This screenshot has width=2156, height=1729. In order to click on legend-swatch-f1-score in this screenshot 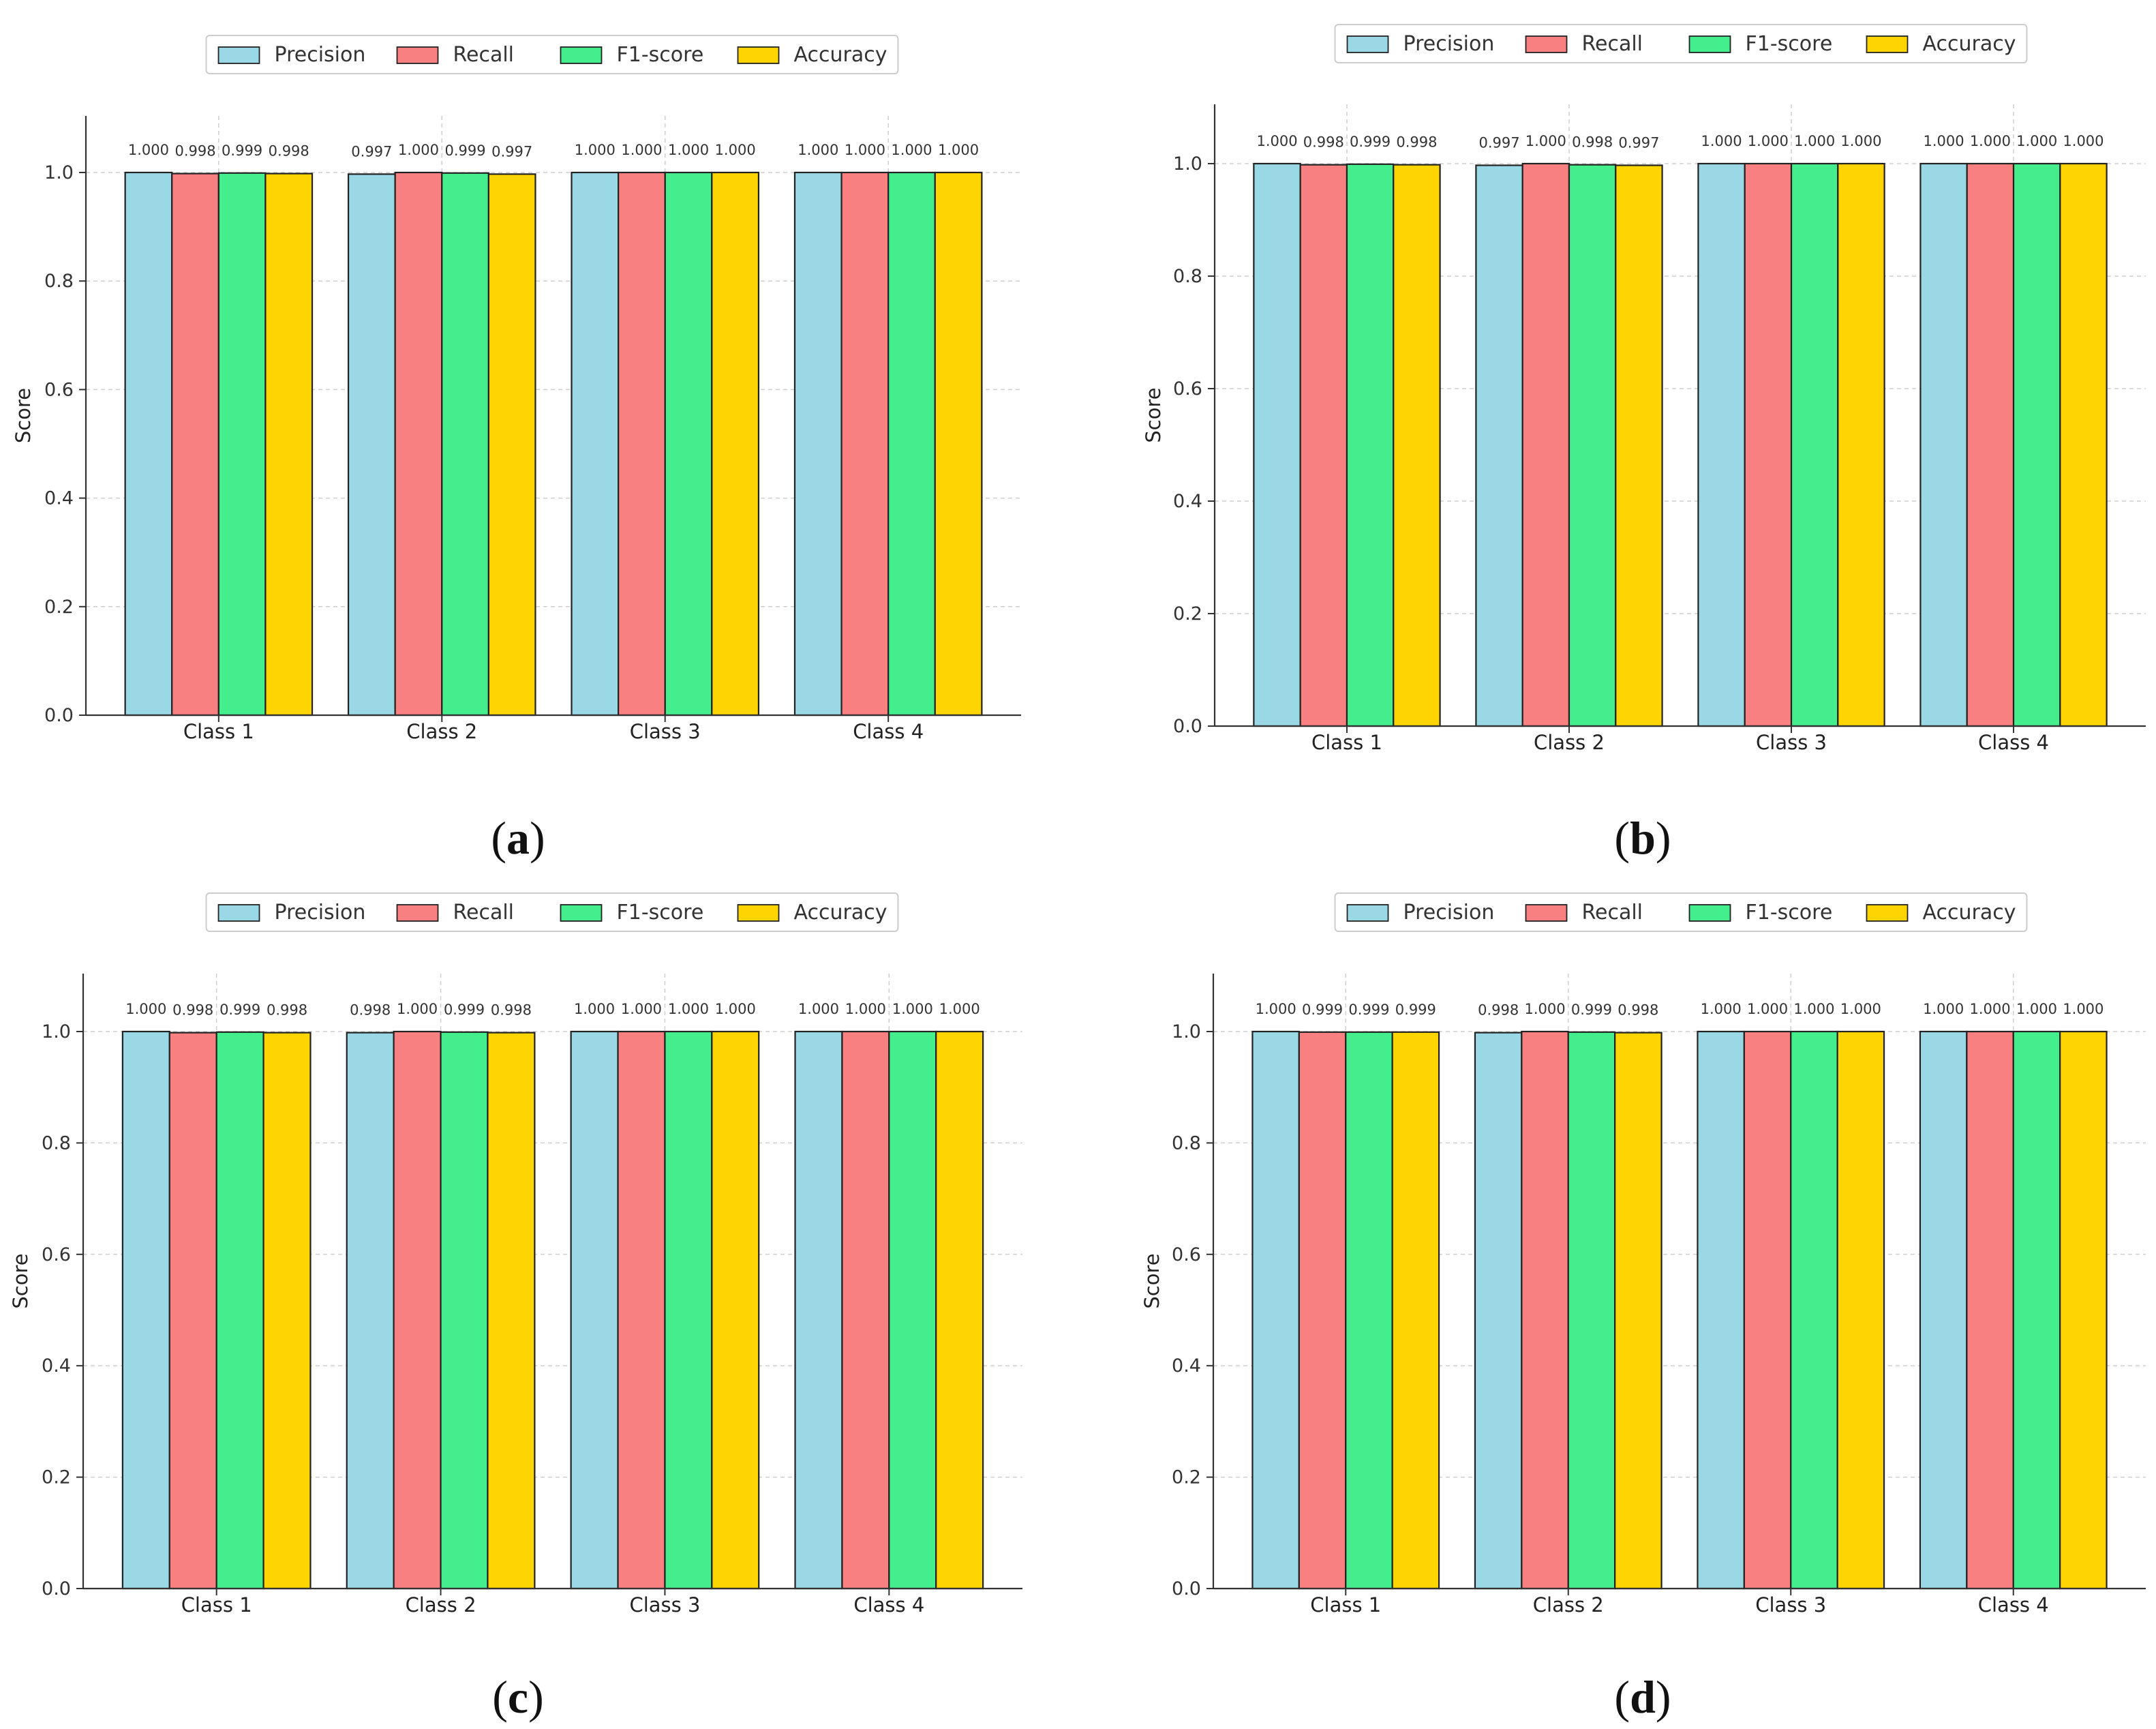, I will do `click(1709, 913)`.